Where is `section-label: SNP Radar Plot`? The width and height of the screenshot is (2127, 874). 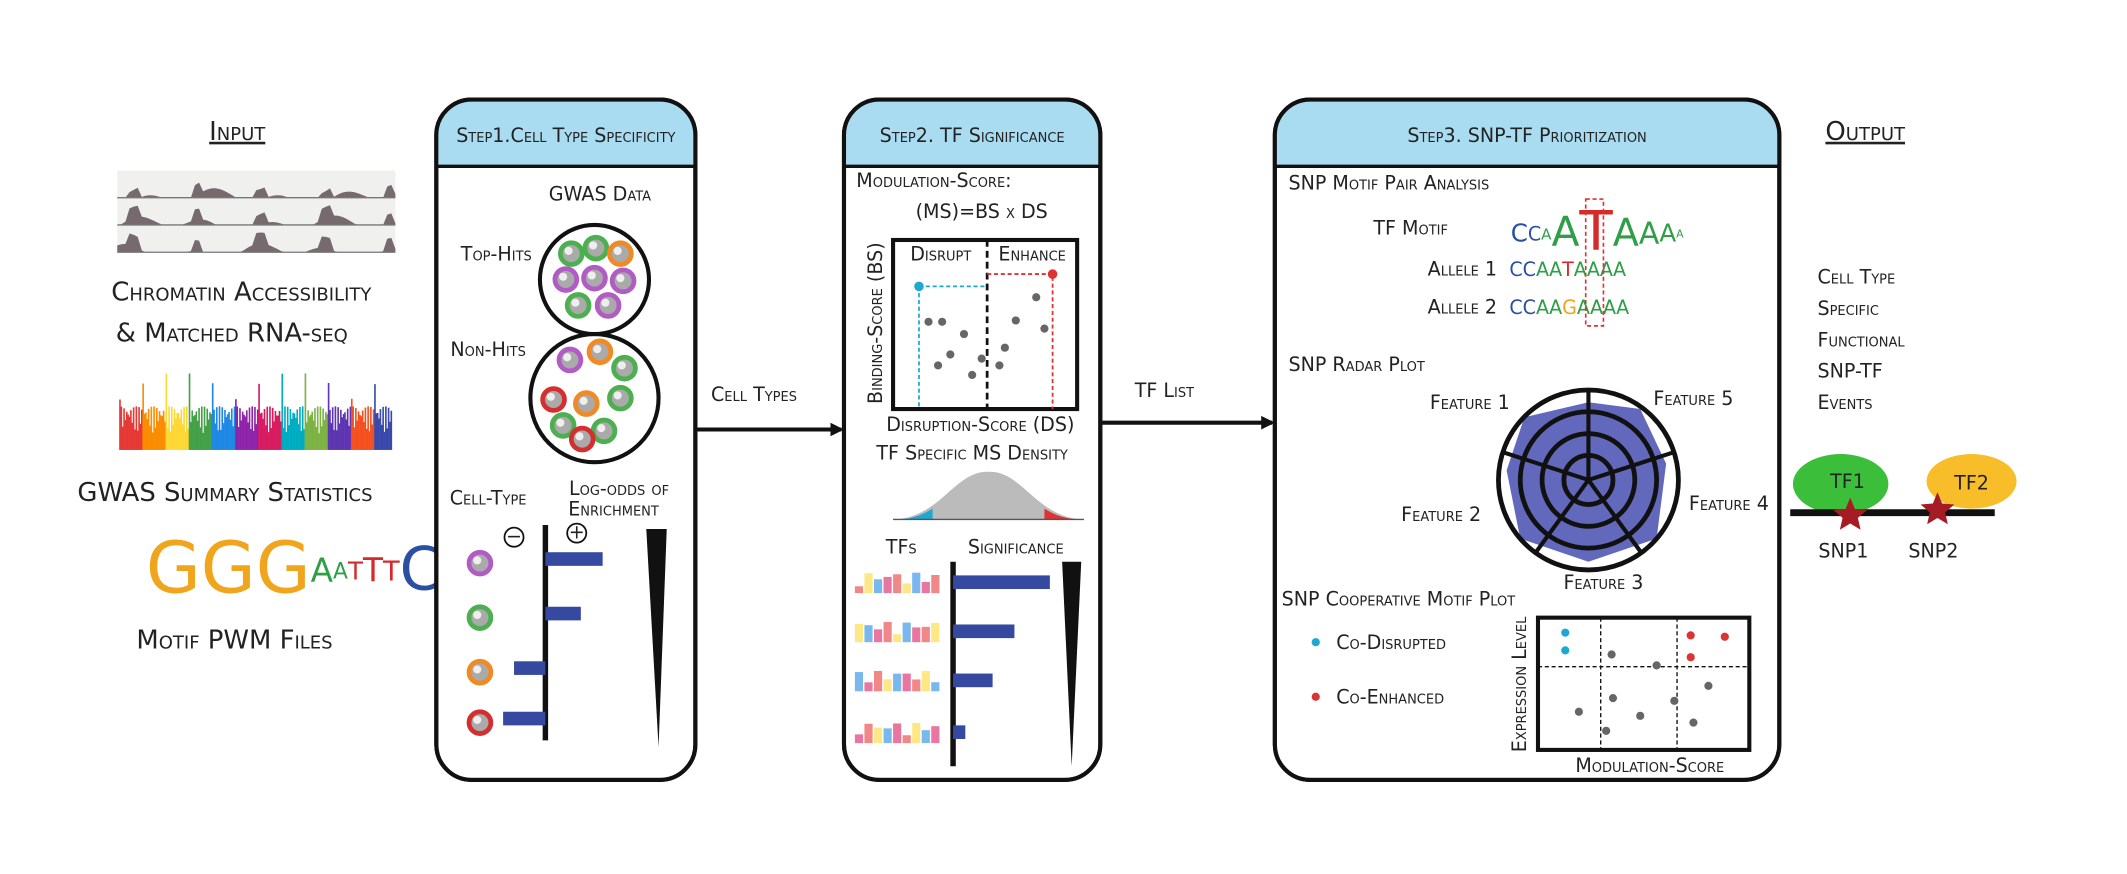
section-label: SNP Radar Plot is located at coordinates (1356, 365).